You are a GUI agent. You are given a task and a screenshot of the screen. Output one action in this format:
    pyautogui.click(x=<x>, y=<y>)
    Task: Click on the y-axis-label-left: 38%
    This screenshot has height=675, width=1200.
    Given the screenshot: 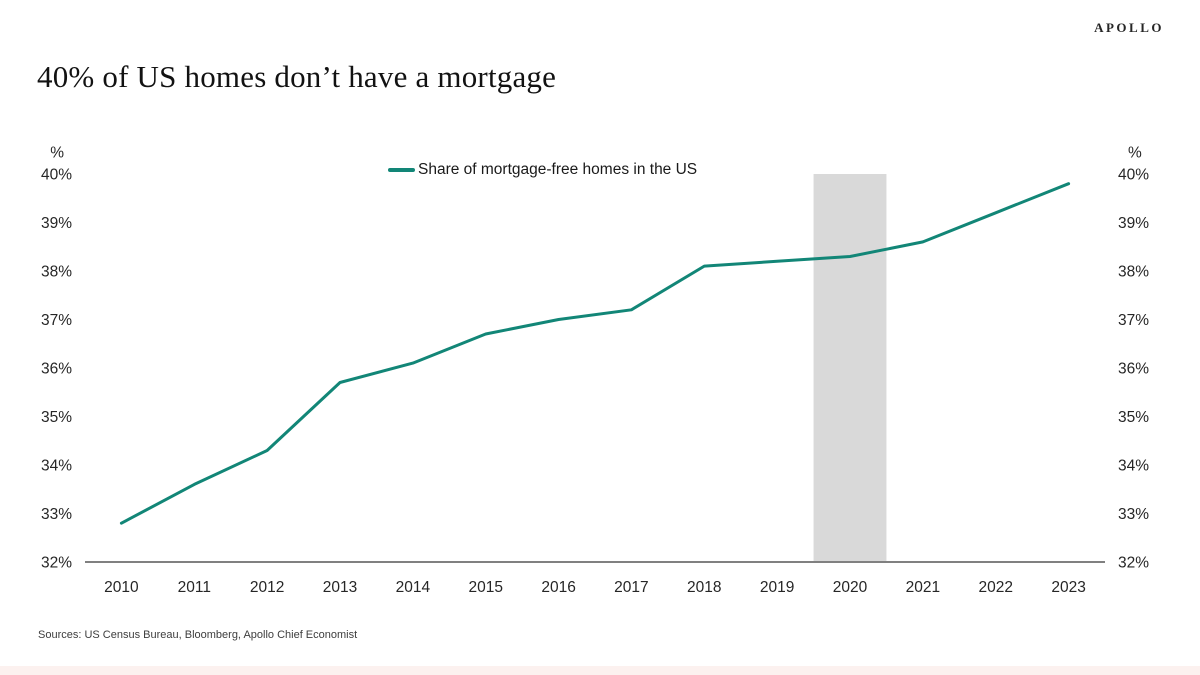 What is the action you would take?
    pyautogui.click(x=56, y=272)
    